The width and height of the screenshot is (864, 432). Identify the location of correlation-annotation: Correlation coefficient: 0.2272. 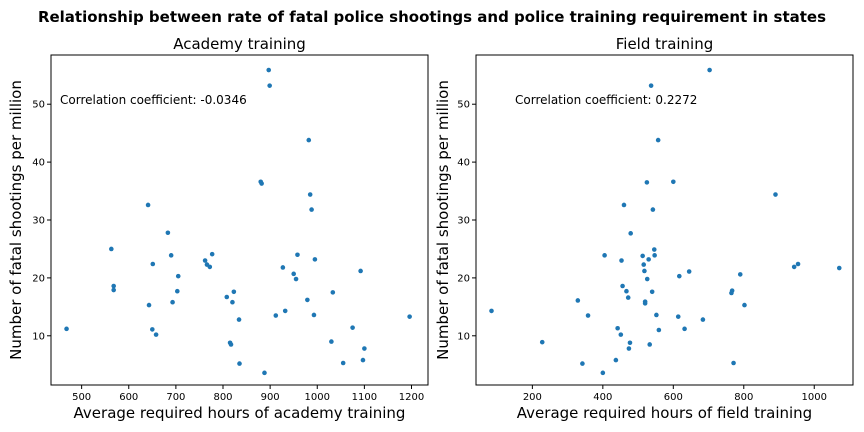
(606, 100).